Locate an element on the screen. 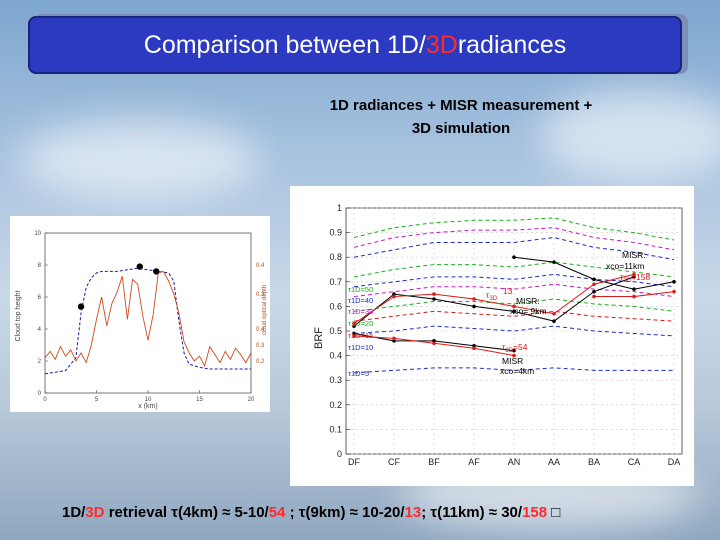 The image size is (720, 540). left-y-tick-label: 8 is located at coordinates (40, 266).